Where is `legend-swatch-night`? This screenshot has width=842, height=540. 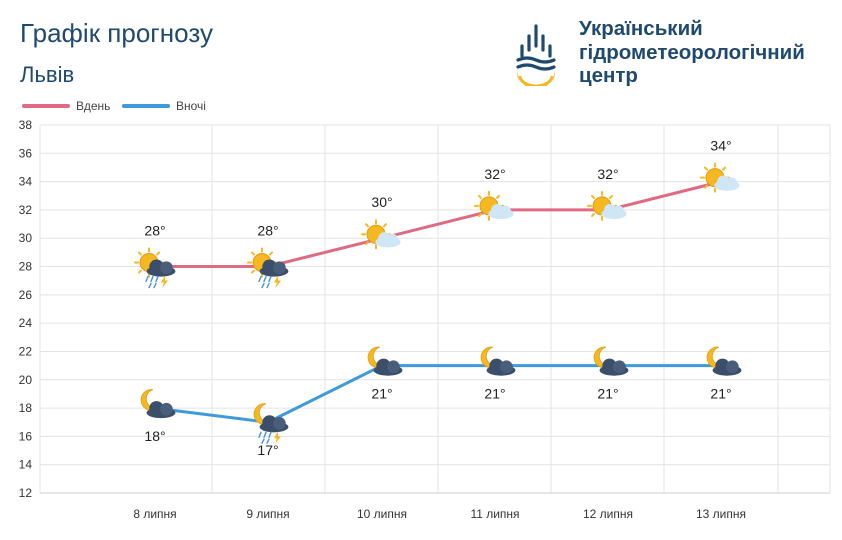
legend-swatch-night is located at coordinates (146, 106).